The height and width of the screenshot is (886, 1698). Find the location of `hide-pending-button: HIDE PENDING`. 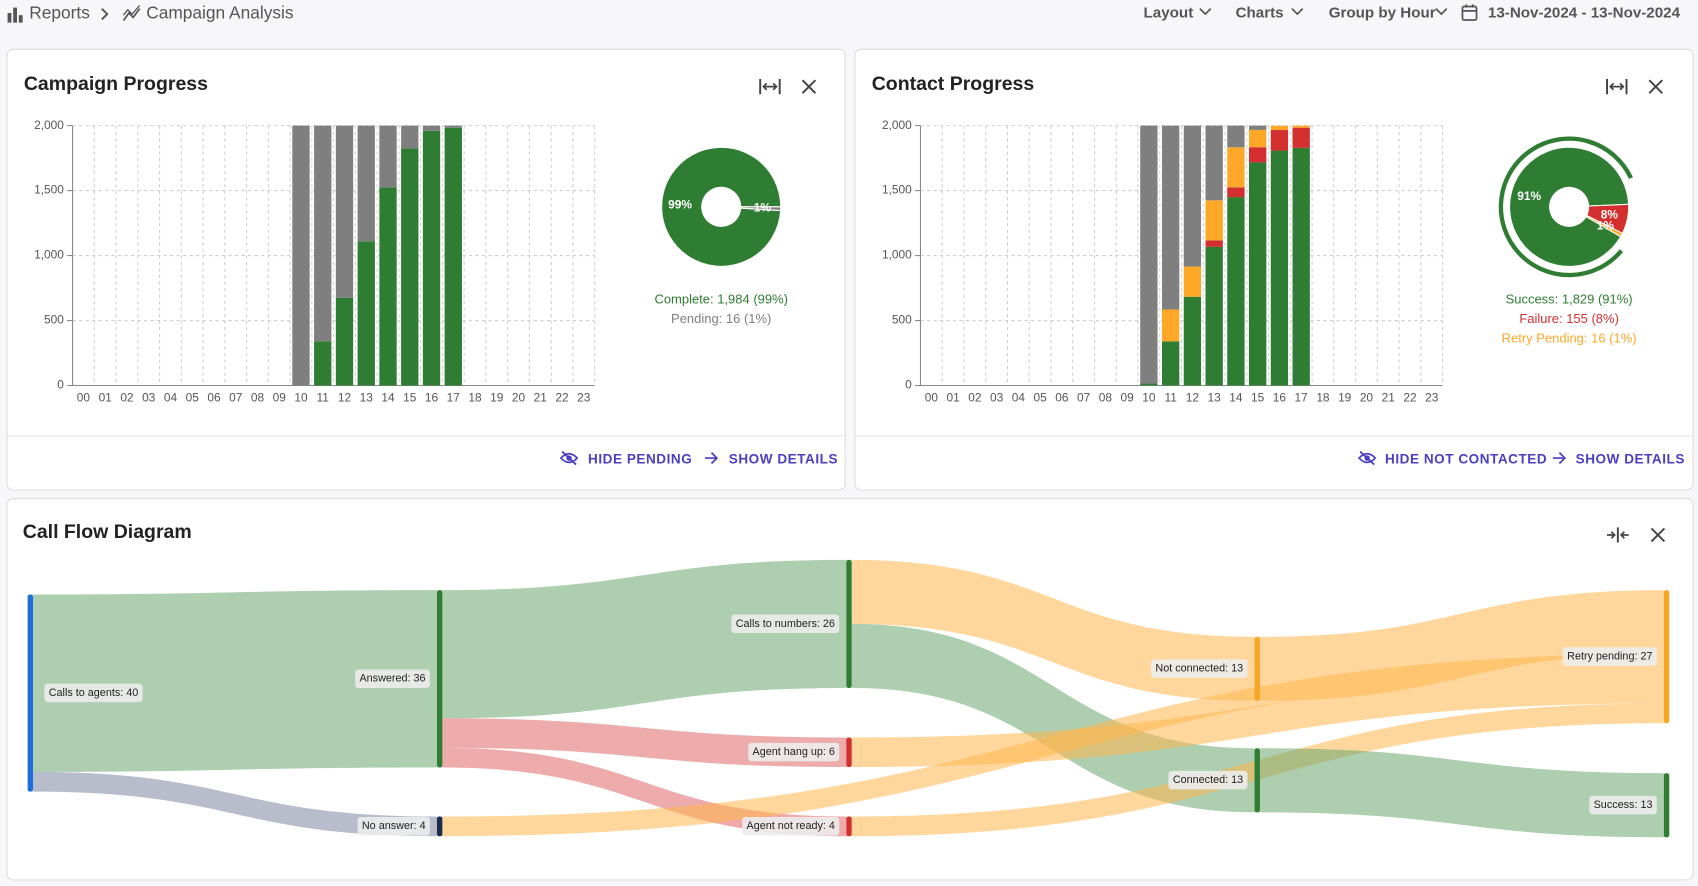

hide-pending-button: HIDE PENDING is located at coordinates (640, 459).